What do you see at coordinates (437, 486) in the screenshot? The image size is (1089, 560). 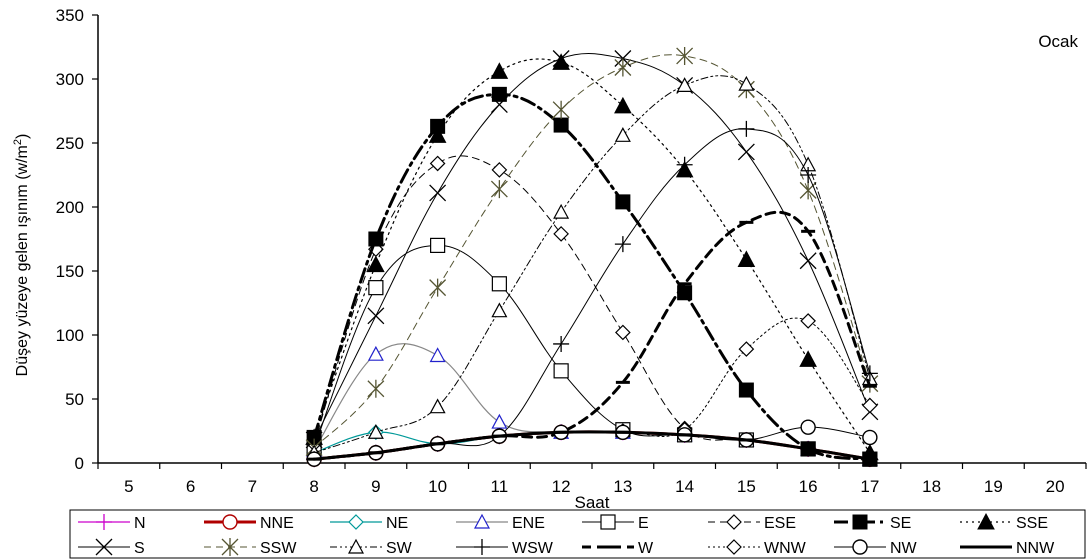 I see `x-tick-label: 10` at bounding box center [437, 486].